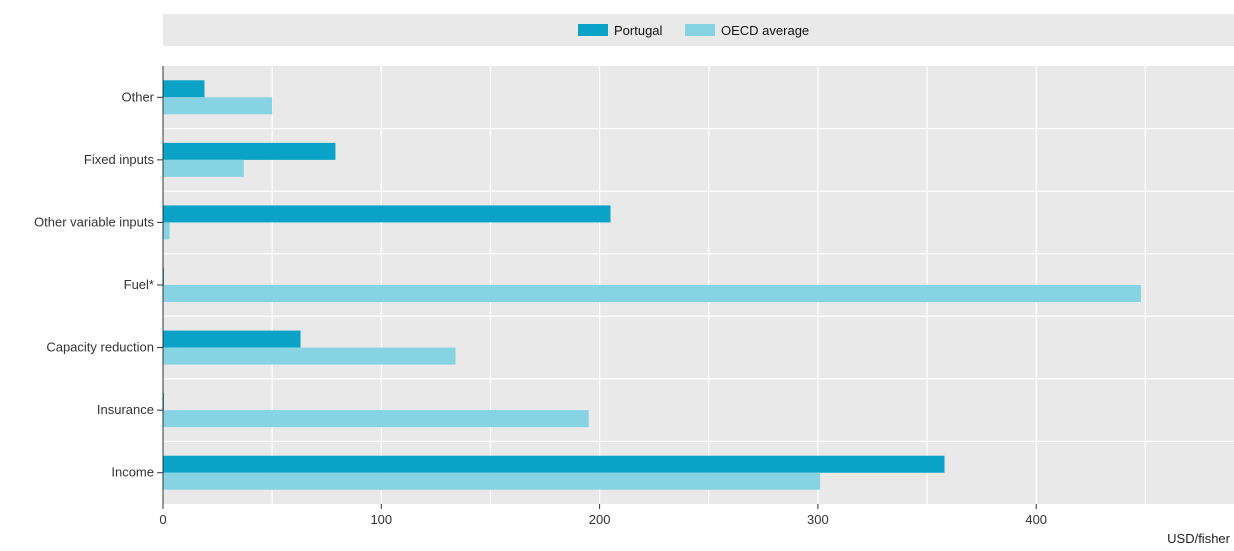 The height and width of the screenshot is (551, 1234). I want to click on legend-item-portugal: Portugal, so click(620, 30).